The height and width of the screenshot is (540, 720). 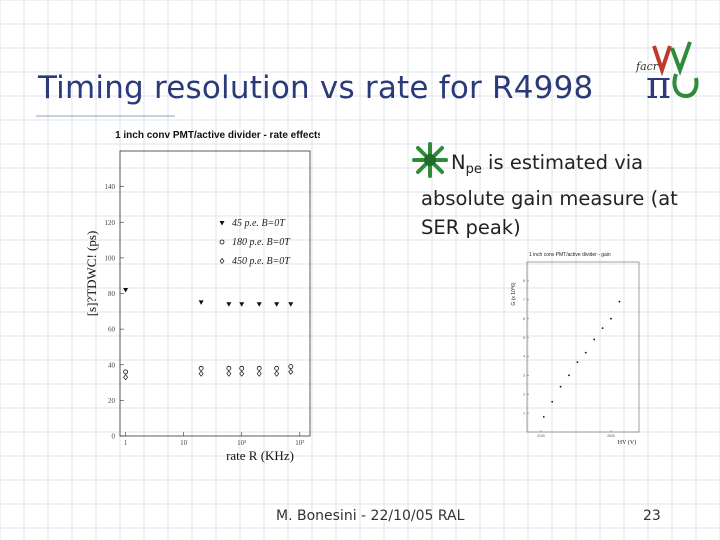 I want to click on footer-author-date: M. Bonesini - 22/10/05 RAL, so click(x=370, y=516).